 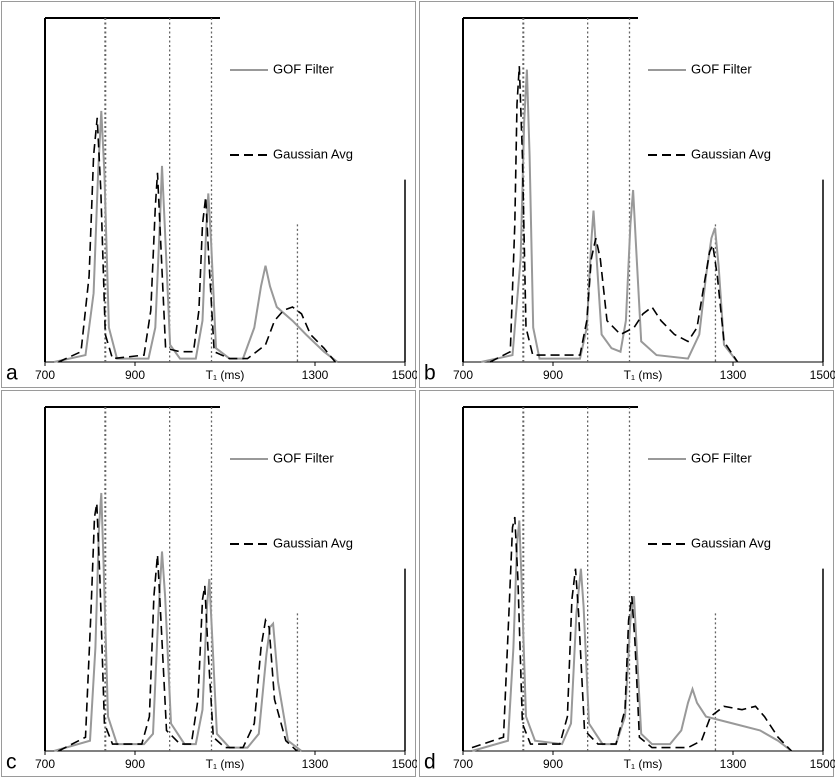 What do you see at coordinates (430, 762) in the screenshot?
I see `panel-label: d` at bounding box center [430, 762].